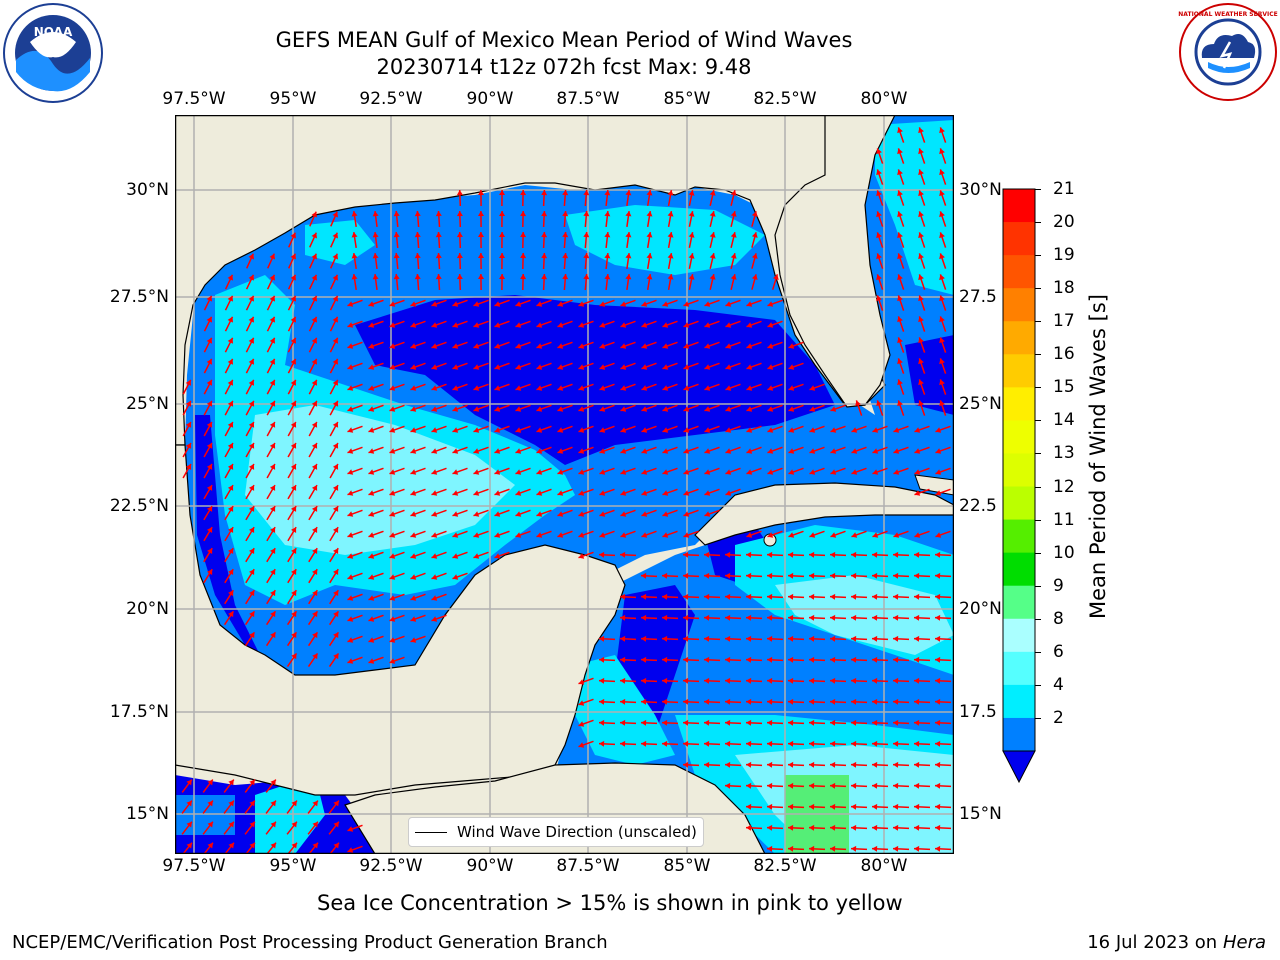 This screenshot has width=1280, height=960. Describe the element at coordinates (588, 99) in the screenshot. I see `lon-tick-top: 87.5°W` at that location.